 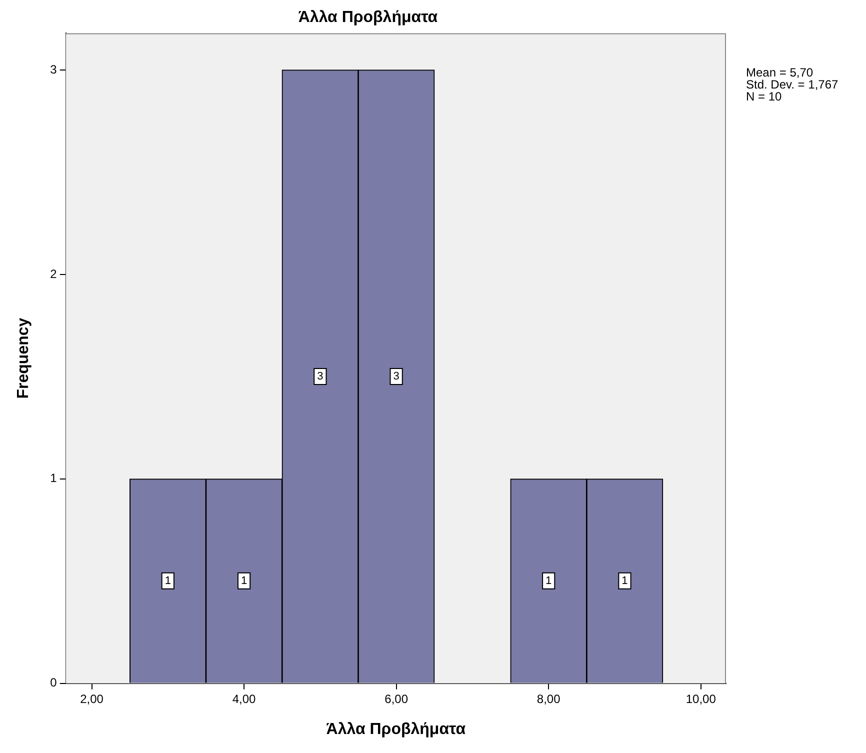 I want to click on text: Std. Dev. = 1,767, so click(x=792, y=85).